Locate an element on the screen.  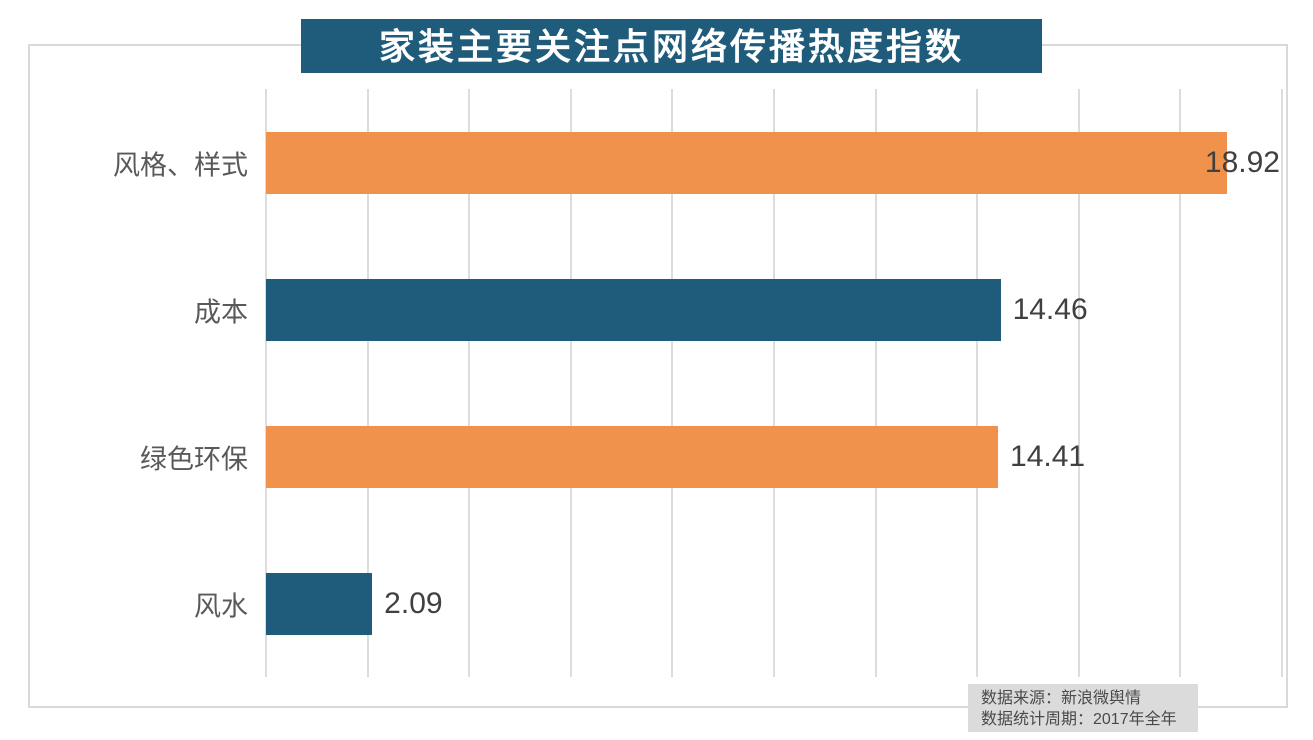
category-label: 风格、样式 is located at coordinates (180, 165).